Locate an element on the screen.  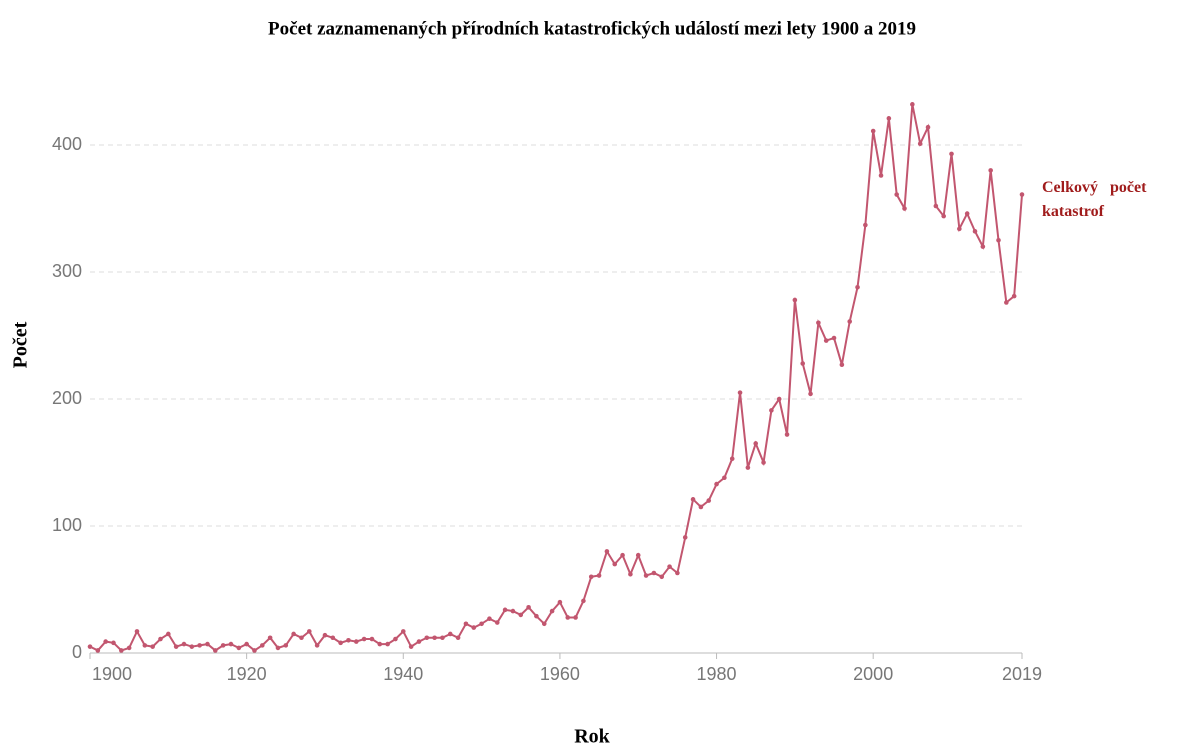
y-axis-label: Počet is located at coordinates (21, 344).